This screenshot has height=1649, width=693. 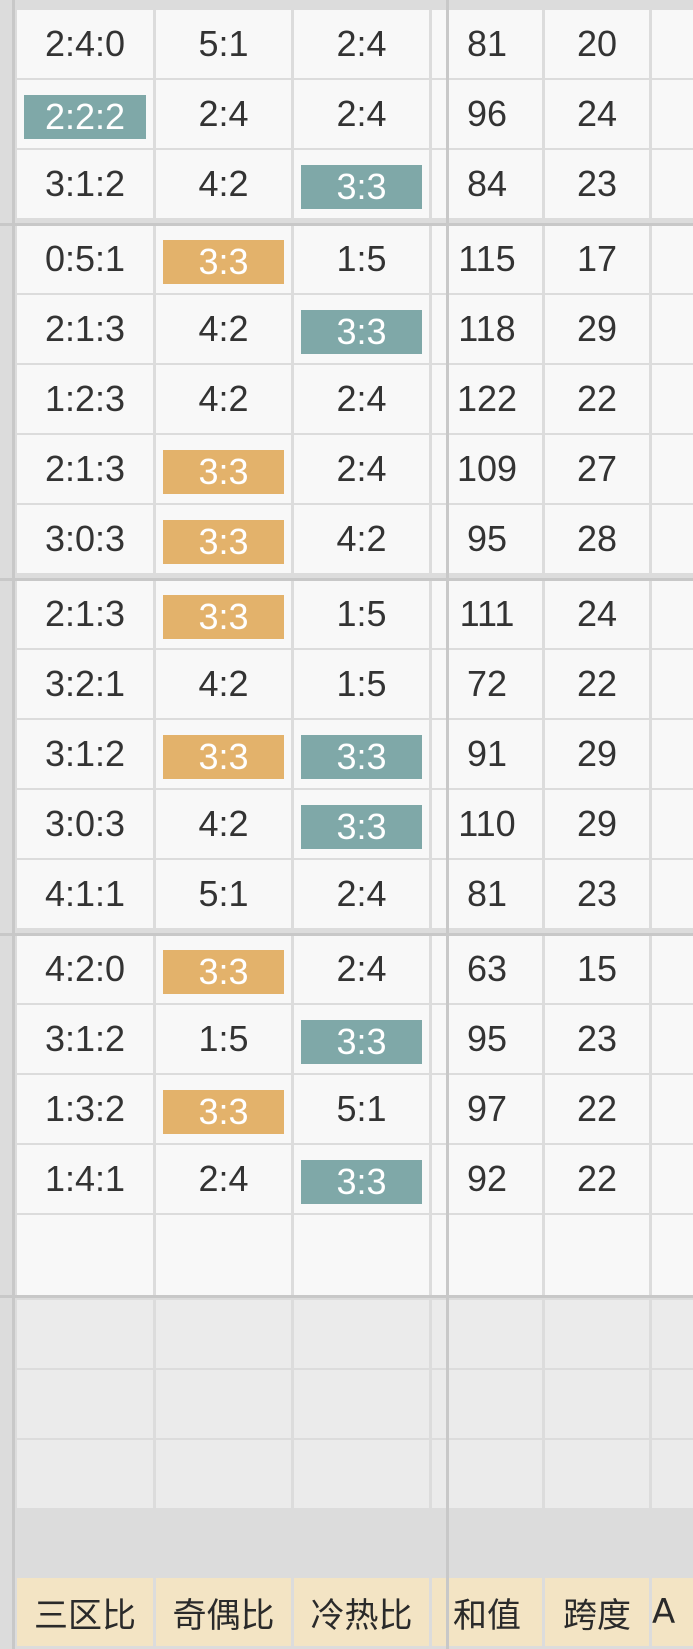 What do you see at coordinates (447, 824) in the screenshot?
I see `column-divider` at bounding box center [447, 824].